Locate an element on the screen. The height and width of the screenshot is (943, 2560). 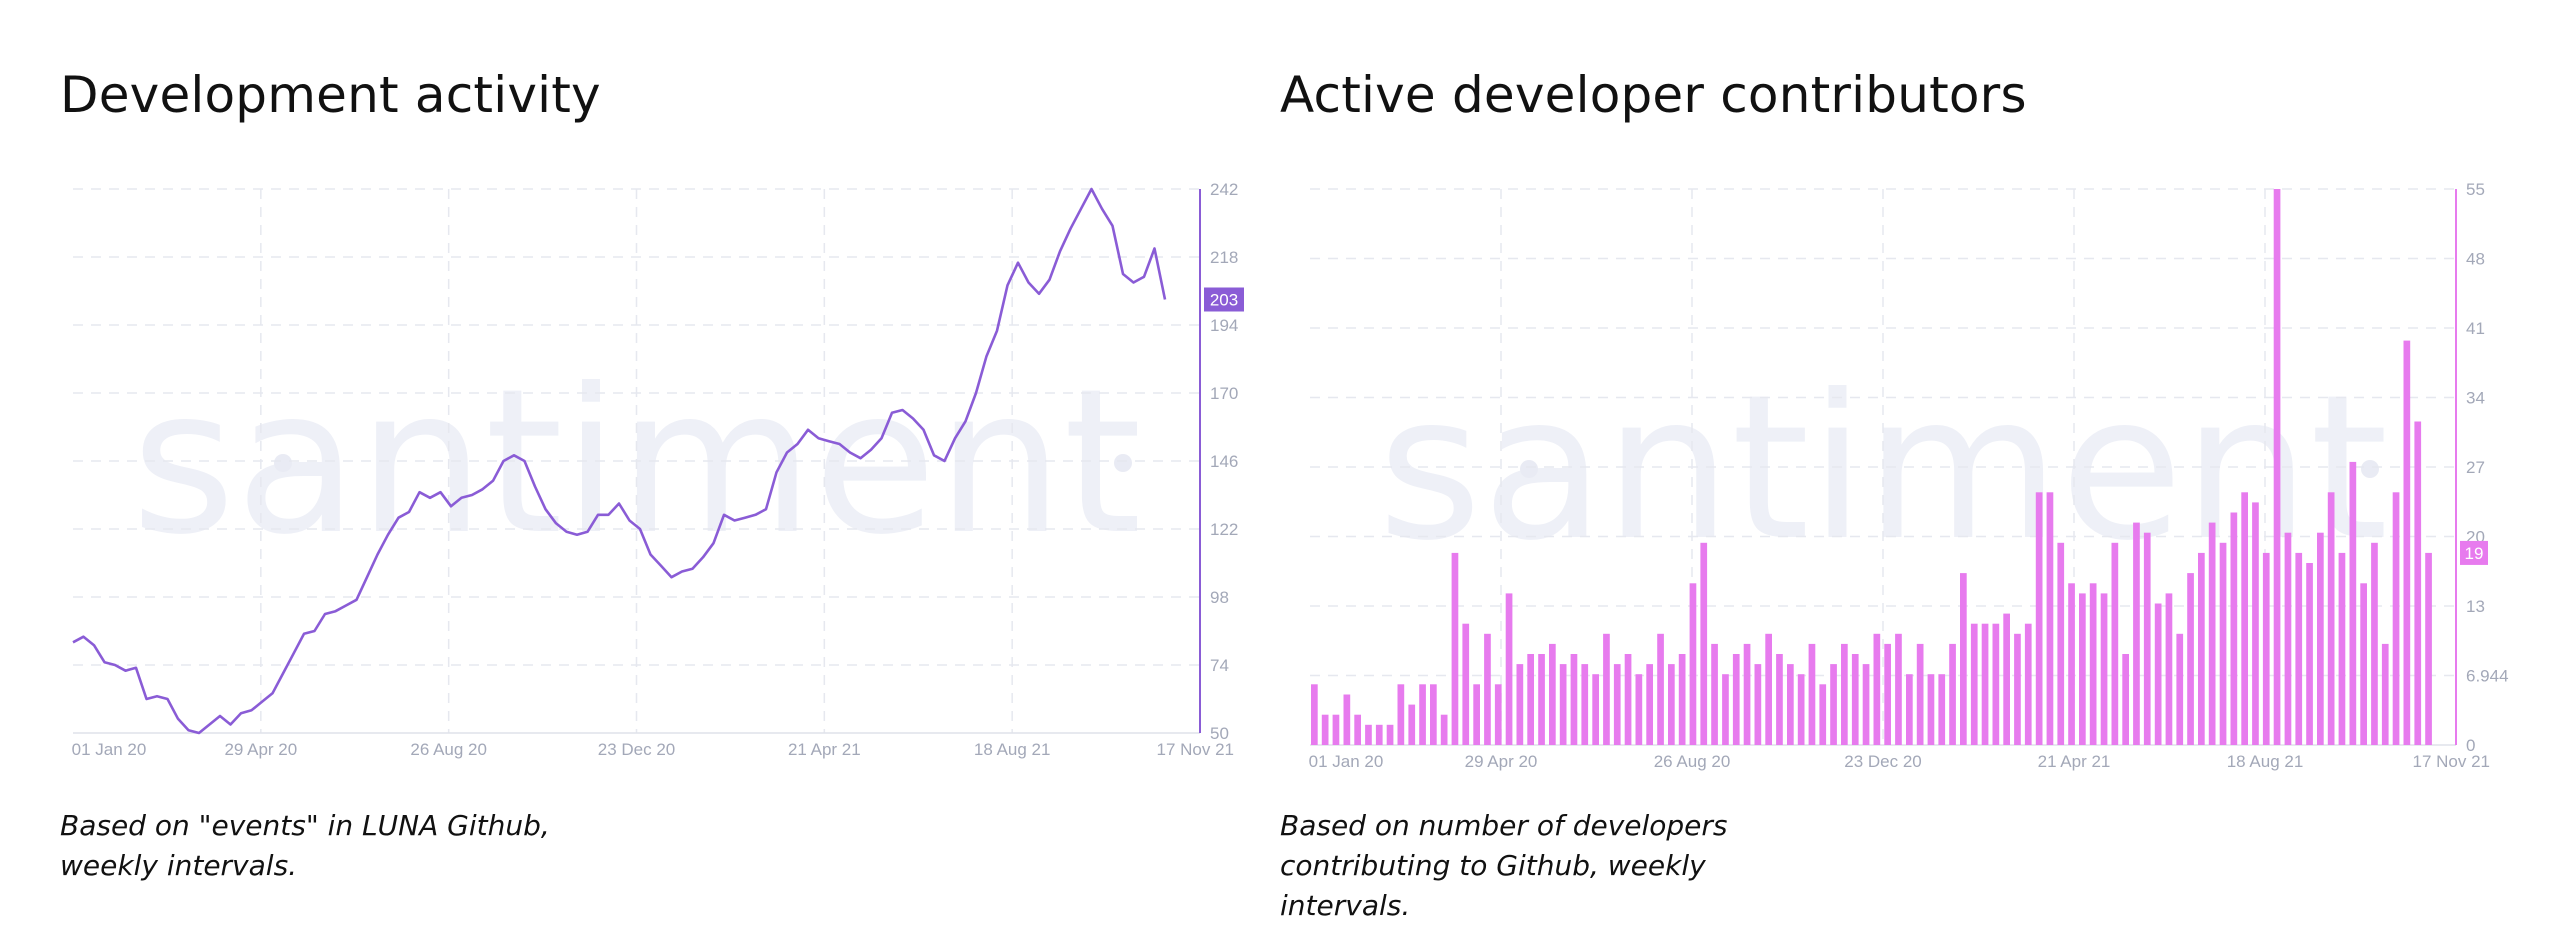
last-value-badge is located at coordinates (1224, 299).